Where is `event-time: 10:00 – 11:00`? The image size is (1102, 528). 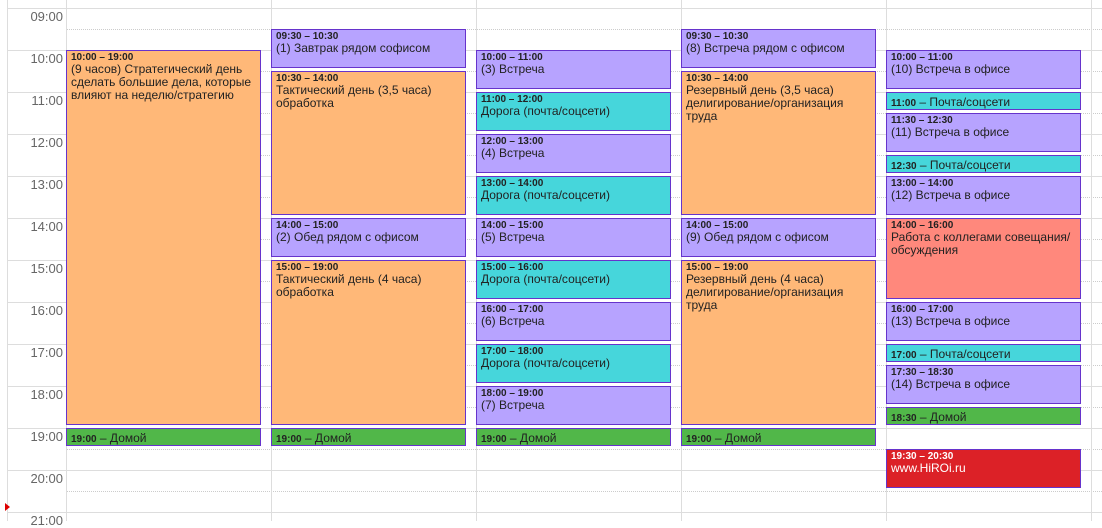
event-time: 10:00 – 11:00 is located at coordinates (512, 57).